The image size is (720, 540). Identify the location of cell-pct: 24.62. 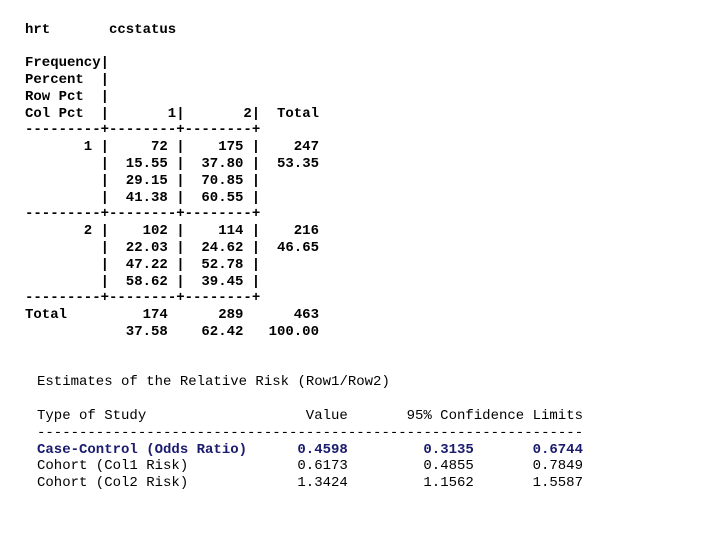
(222, 248).